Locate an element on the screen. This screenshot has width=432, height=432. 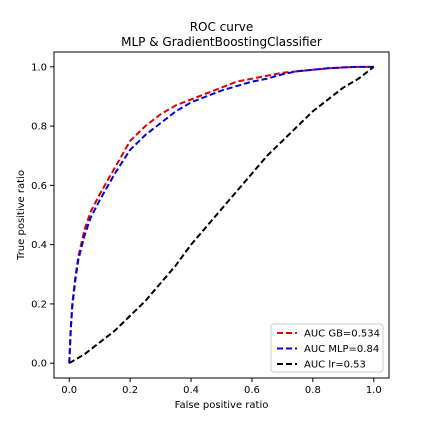
y-tick-label: 0.8 is located at coordinates (39, 127).